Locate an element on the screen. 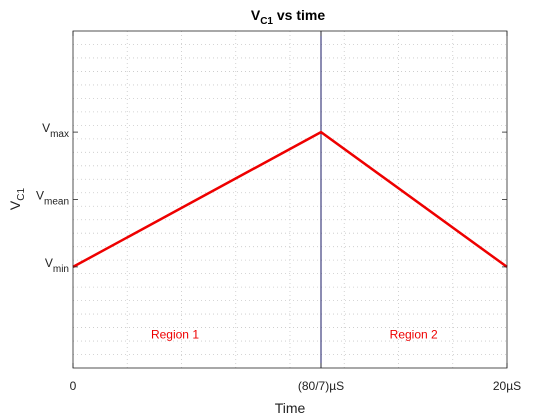 This screenshot has width=560, height=420. y-tick-label: Vmean is located at coordinates (52, 198).